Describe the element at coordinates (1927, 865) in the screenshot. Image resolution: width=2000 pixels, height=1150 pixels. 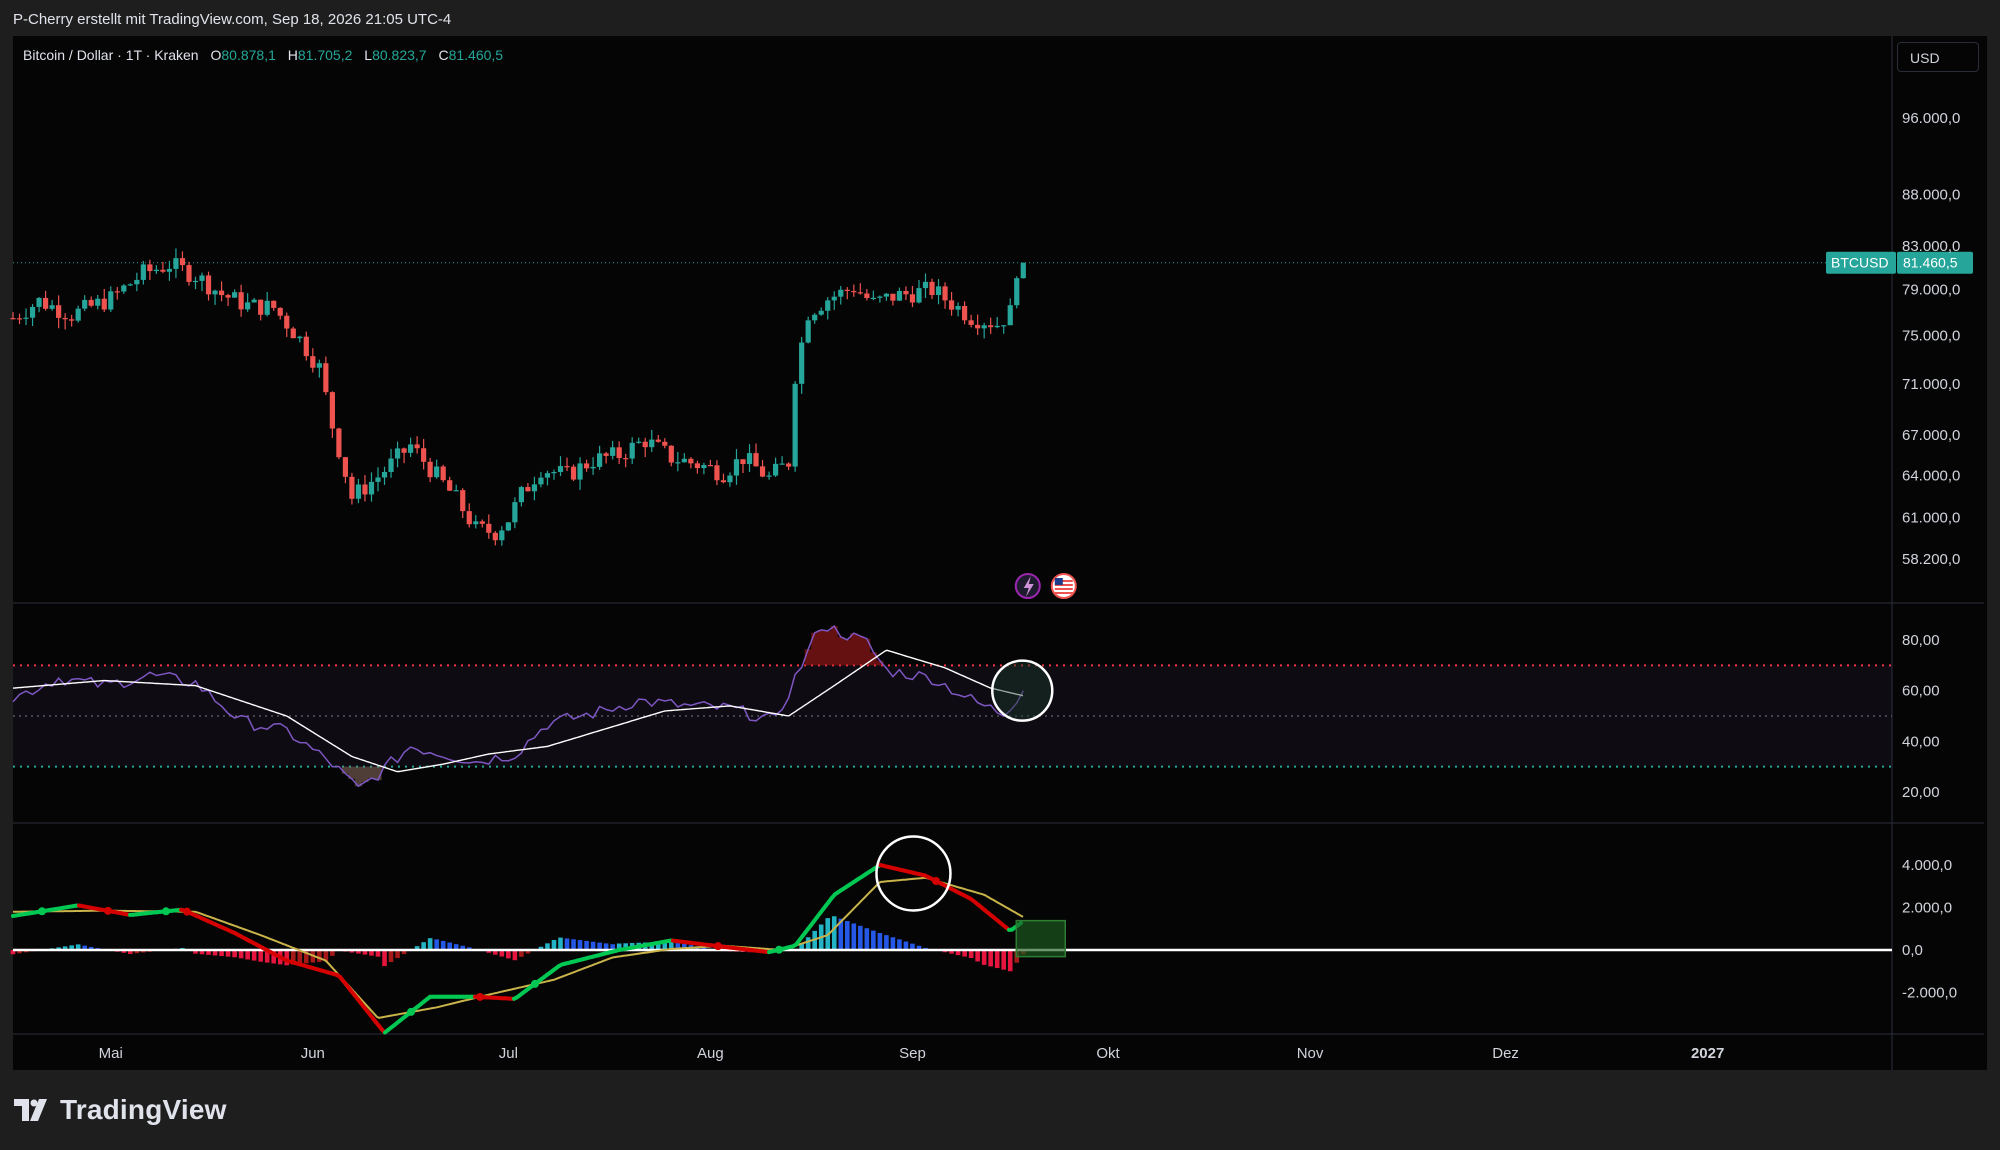
I see `macd-axis-label: 4.000,0` at that location.